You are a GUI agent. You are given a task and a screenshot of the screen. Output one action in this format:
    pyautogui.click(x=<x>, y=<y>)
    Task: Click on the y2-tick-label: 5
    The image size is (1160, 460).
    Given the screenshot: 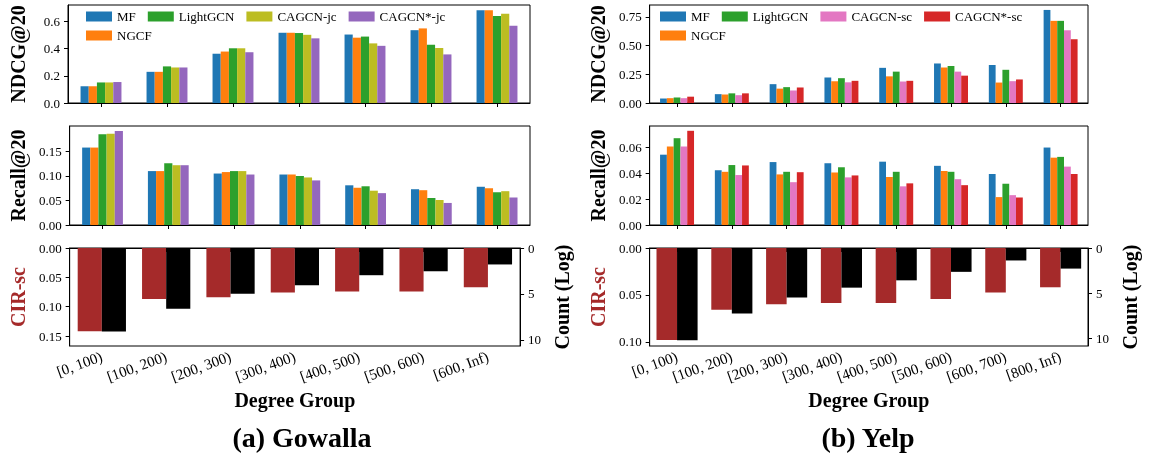 What is the action you would take?
    pyautogui.click(x=1099, y=293)
    